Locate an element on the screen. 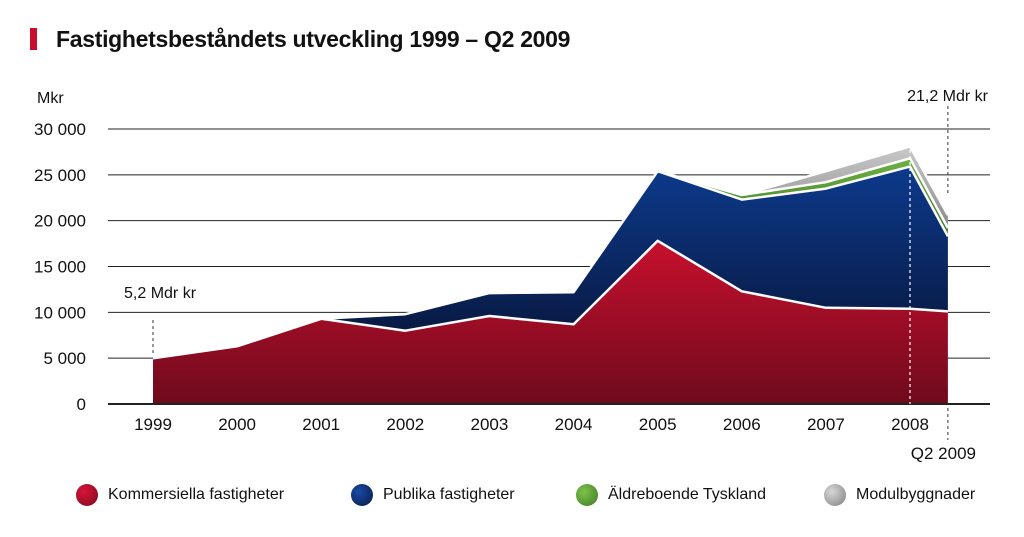  x-tick-label: 2007 is located at coordinates (826, 424).